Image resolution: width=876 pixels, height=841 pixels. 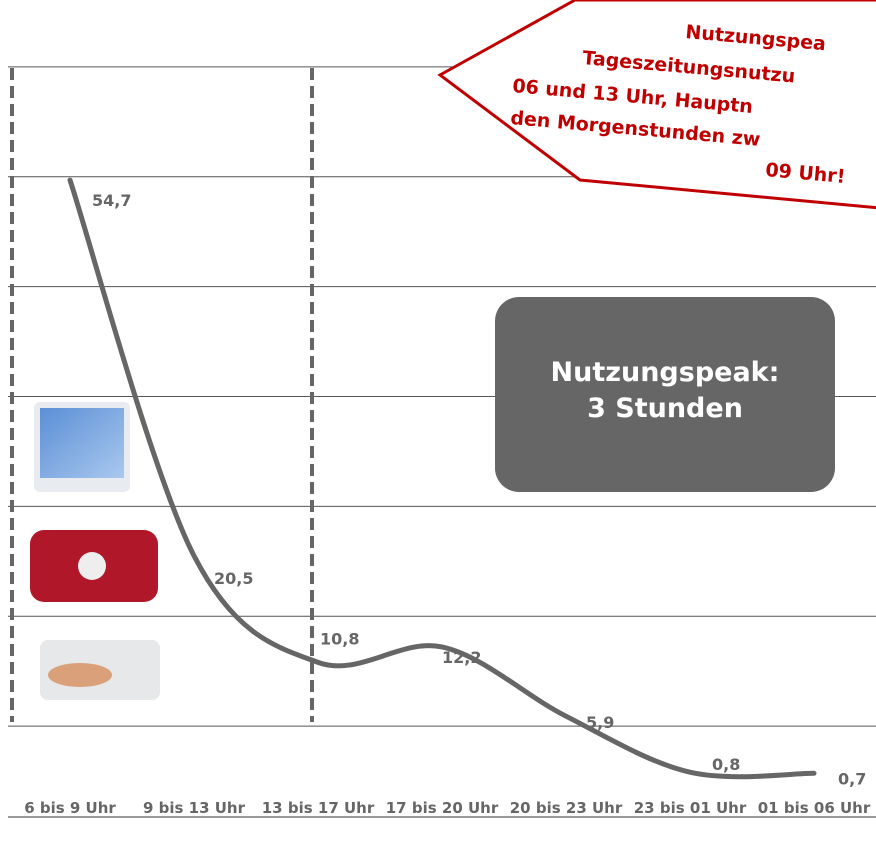 What do you see at coordinates (690, 808) in the screenshot?
I see `x-tick-label: 23 bis 01 Uhr` at bounding box center [690, 808].